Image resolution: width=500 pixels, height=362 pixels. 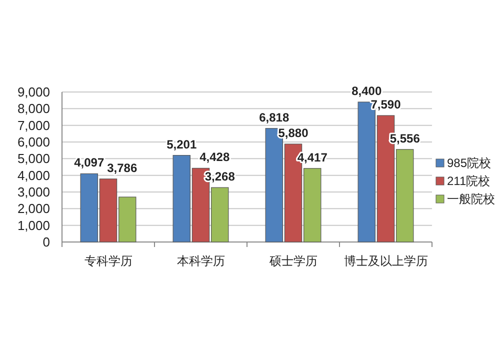 I want to click on y-tick-label: 4,000, so click(x=33, y=175).